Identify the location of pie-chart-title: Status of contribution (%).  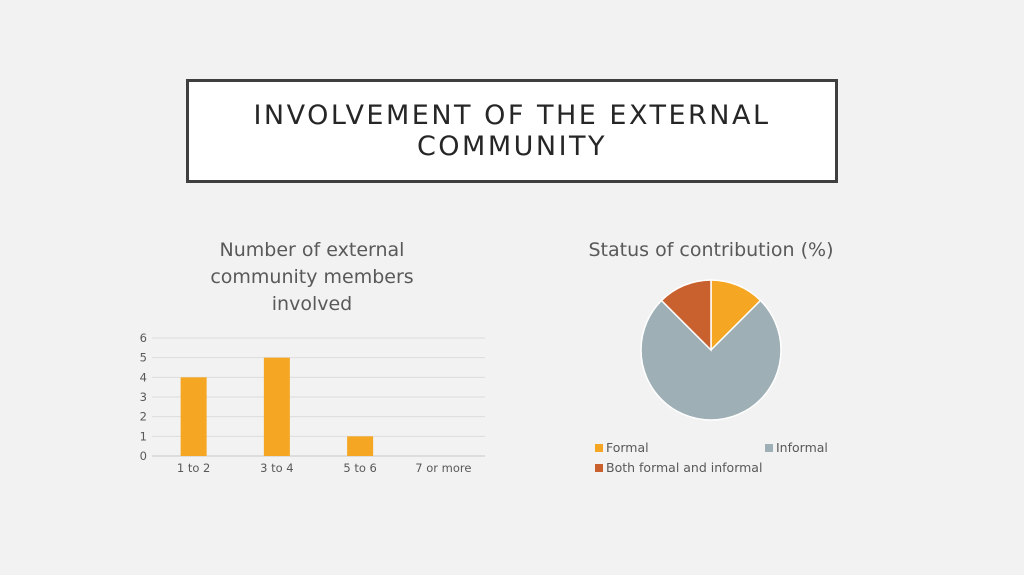
(711, 250).